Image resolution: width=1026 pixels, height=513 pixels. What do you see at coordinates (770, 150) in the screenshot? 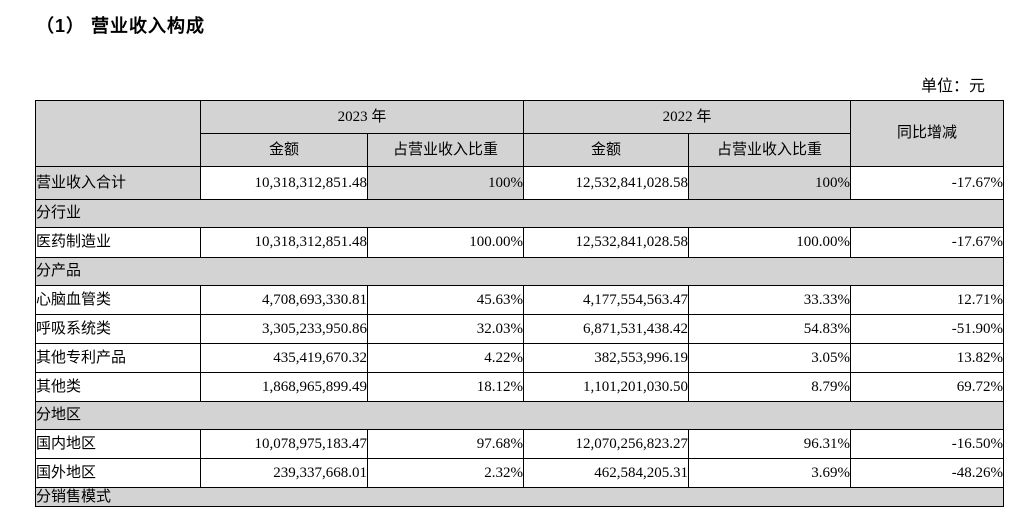
I see `pct-2022-header: 占营业收入比重` at bounding box center [770, 150].